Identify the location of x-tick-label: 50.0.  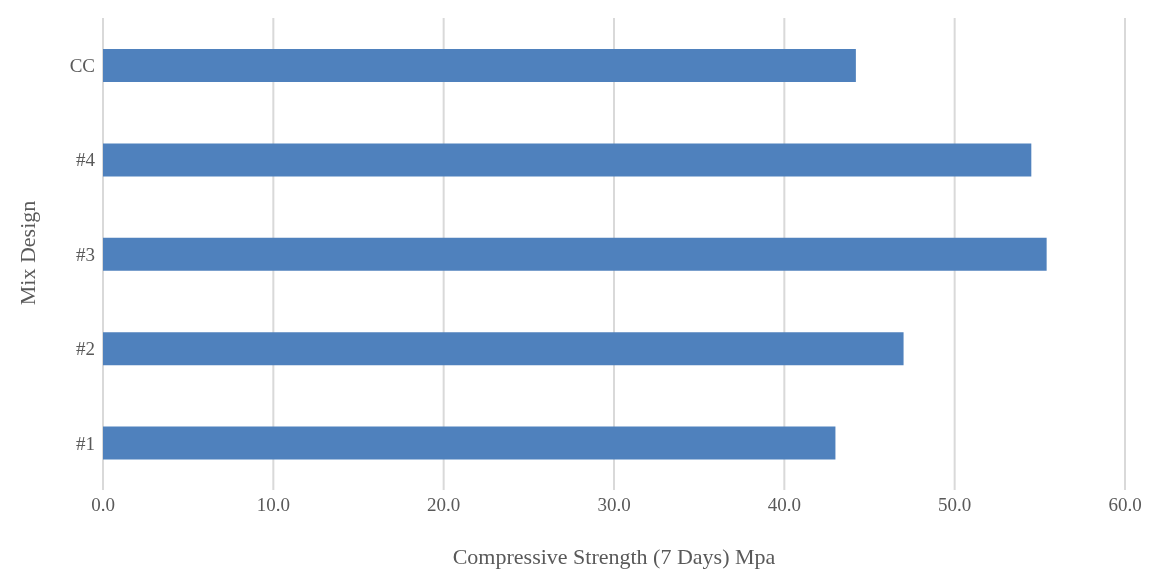
(955, 505).